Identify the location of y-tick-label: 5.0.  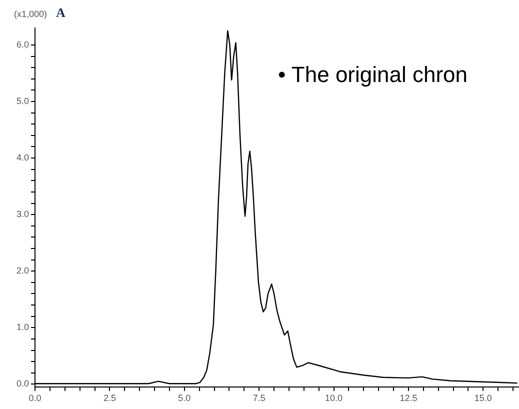
(22, 101).